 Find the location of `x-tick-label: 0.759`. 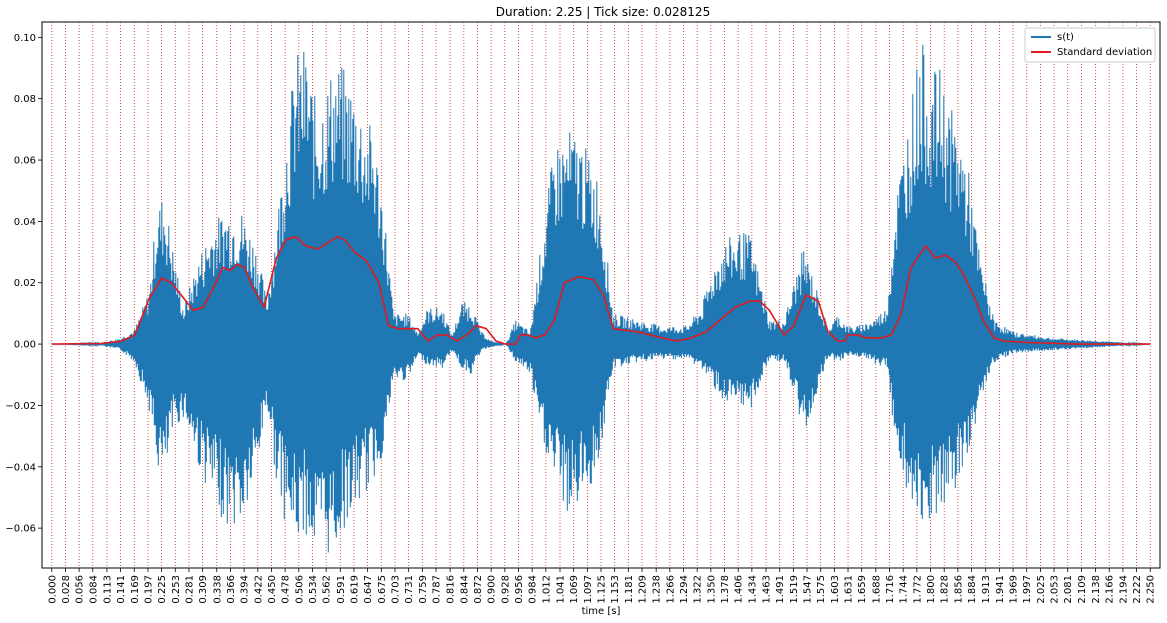

x-tick-label: 0.759 is located at coordinates (423, 589).